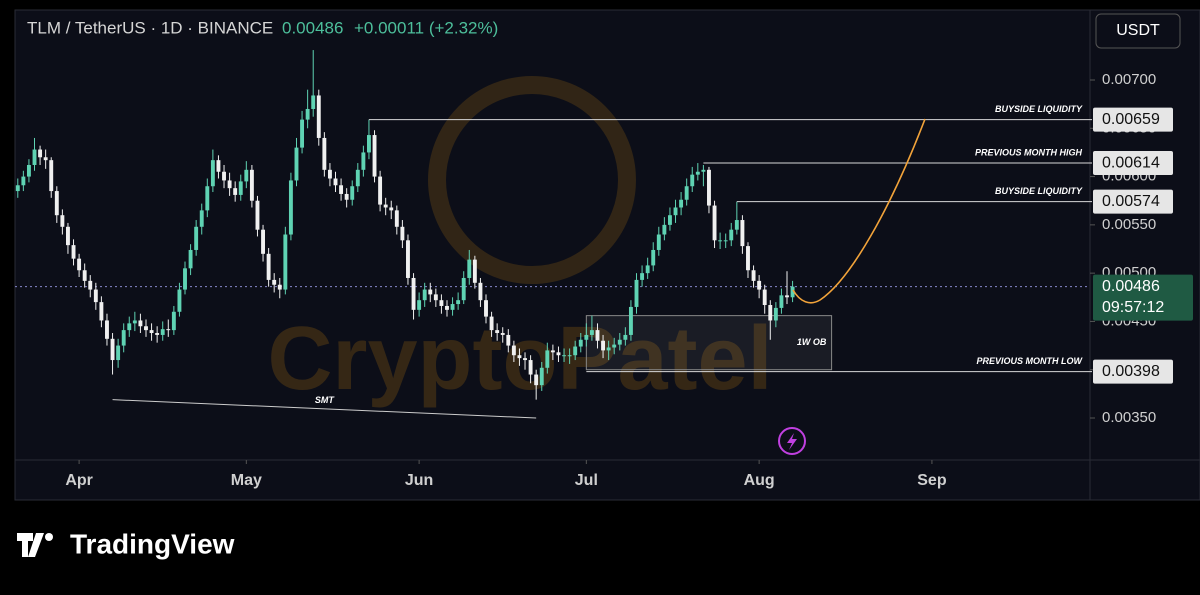 The width and height of the screenshot is (1200, 595). Describe the element at coordinates (312, 27) in the screenshot. I see `header-price: 0.00486` at that location.